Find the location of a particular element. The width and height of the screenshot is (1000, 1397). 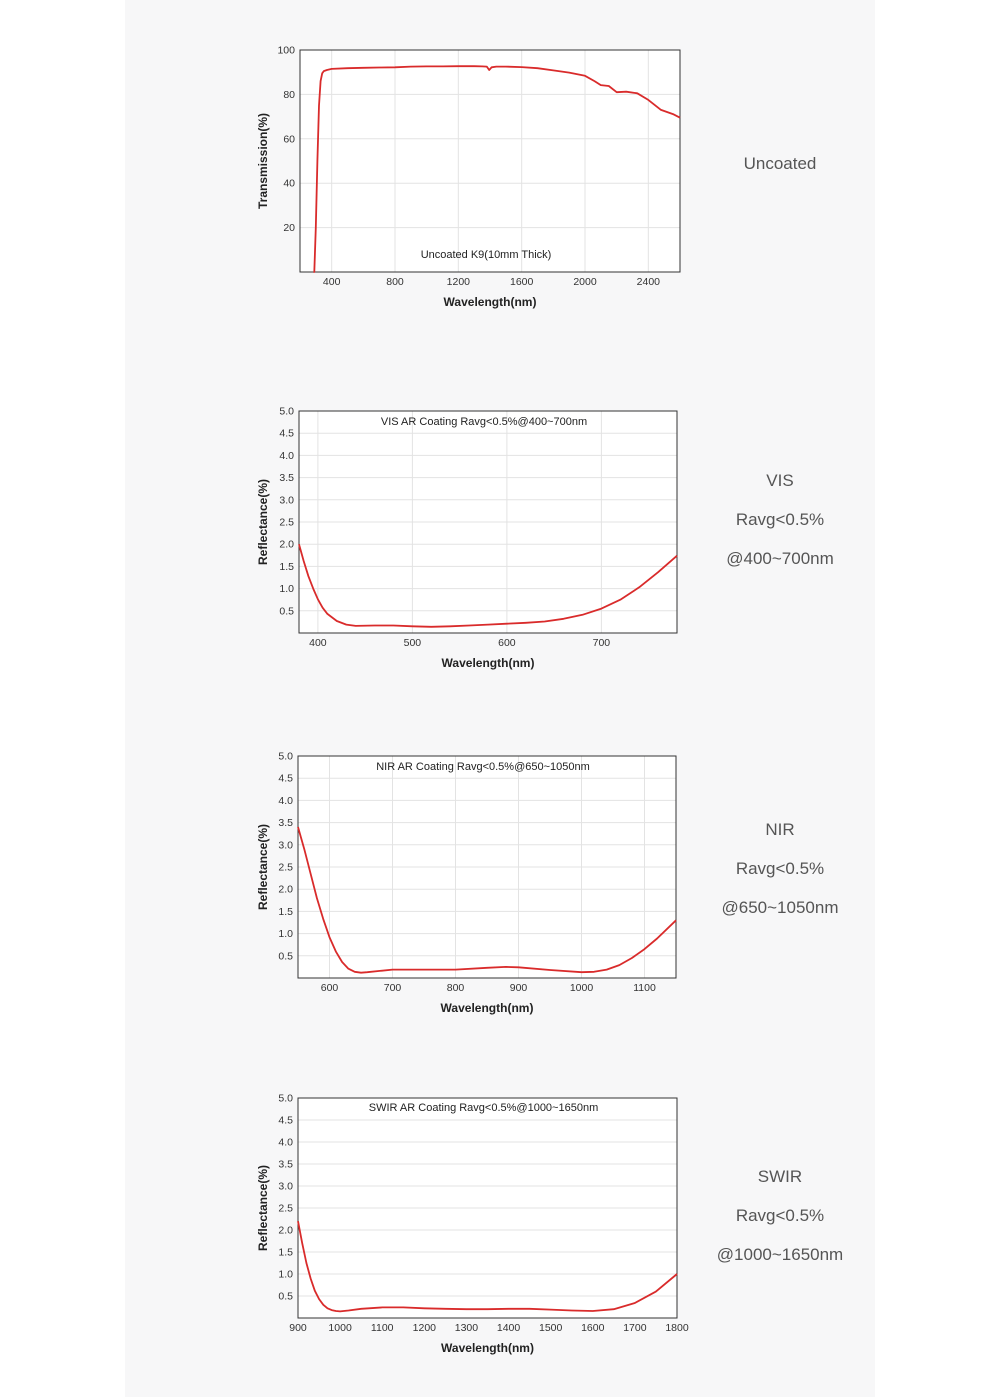

y-axis-label: Transmission(%) is located at coordinates (263, 161).